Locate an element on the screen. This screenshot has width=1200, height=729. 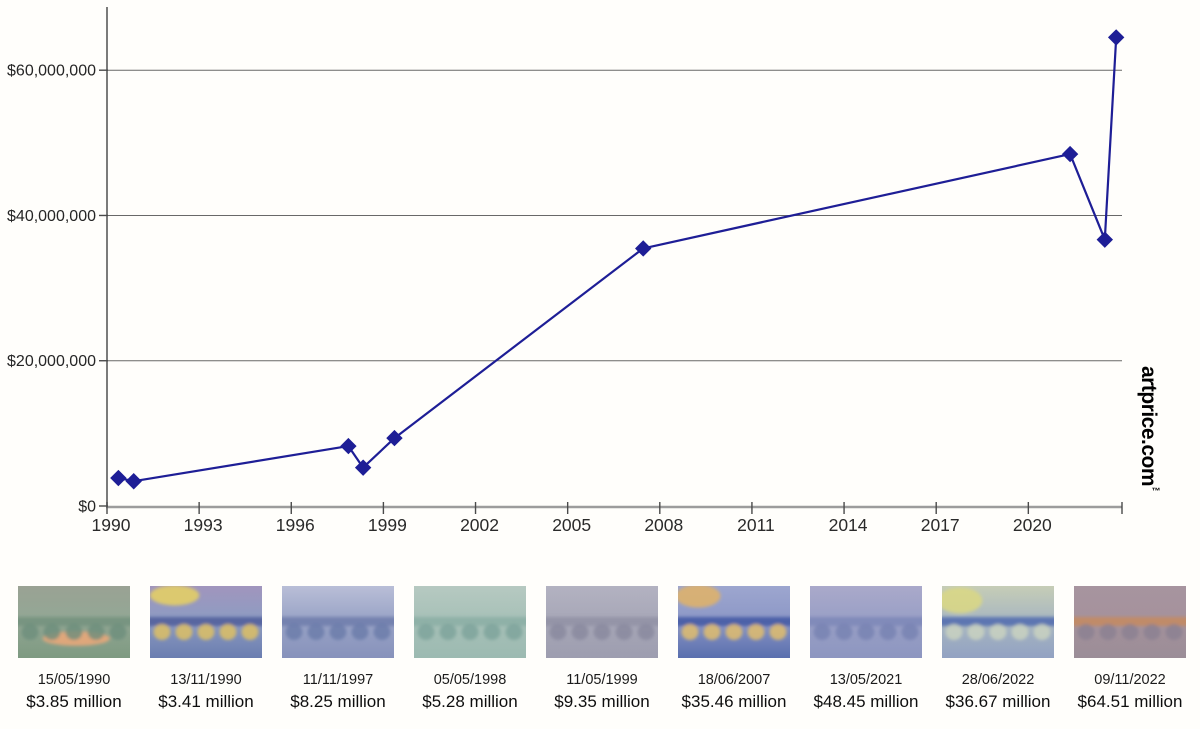
sale-price: $8.25 million is located at coordinates (338, 702).